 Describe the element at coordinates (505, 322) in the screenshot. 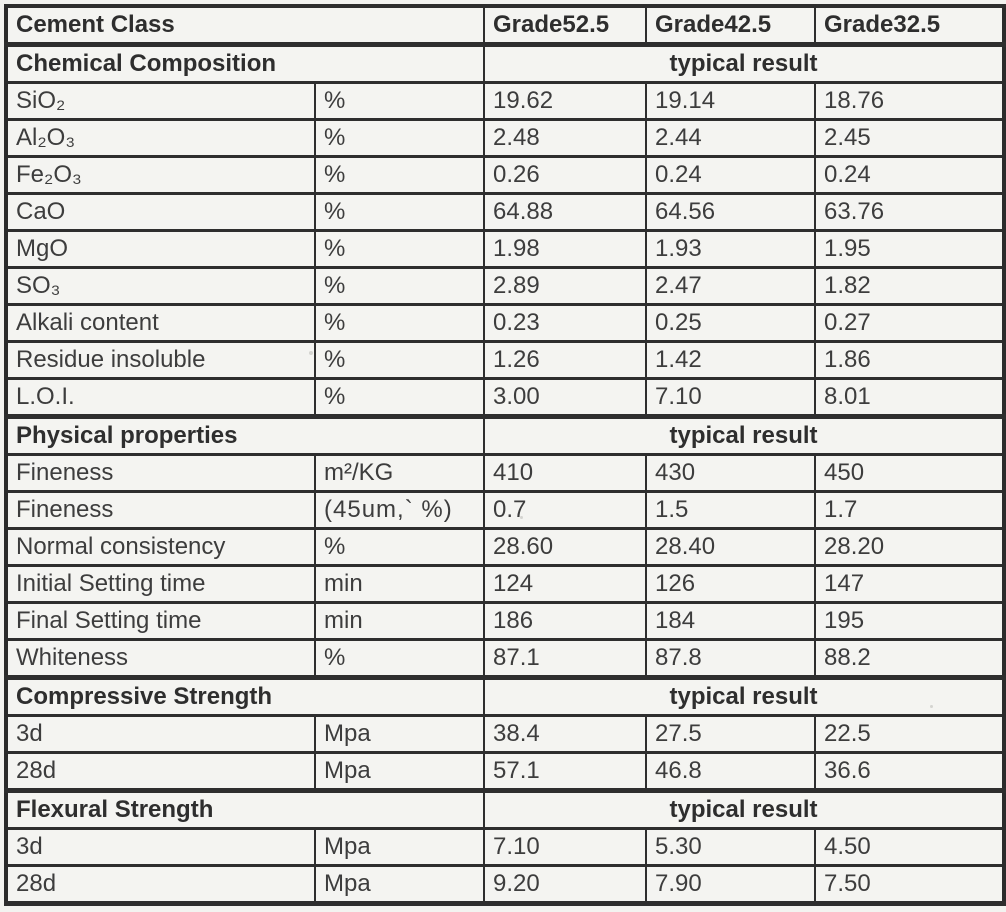

I see `table-row: Alkali content % 0.23 0.25 0.27` at that location.